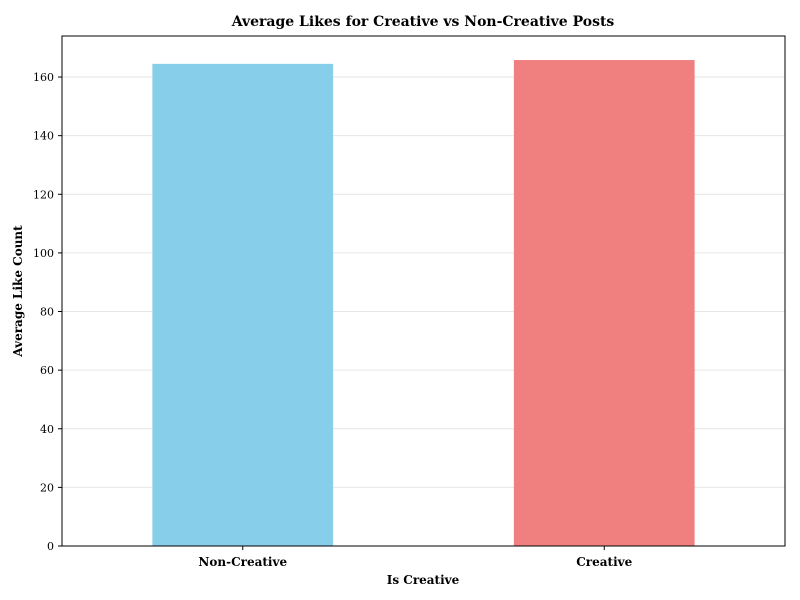  What do you see at coordinates (47, 429) in the screenshot?
I see `y-tick-label: 40` at bounding box center [47, 429].